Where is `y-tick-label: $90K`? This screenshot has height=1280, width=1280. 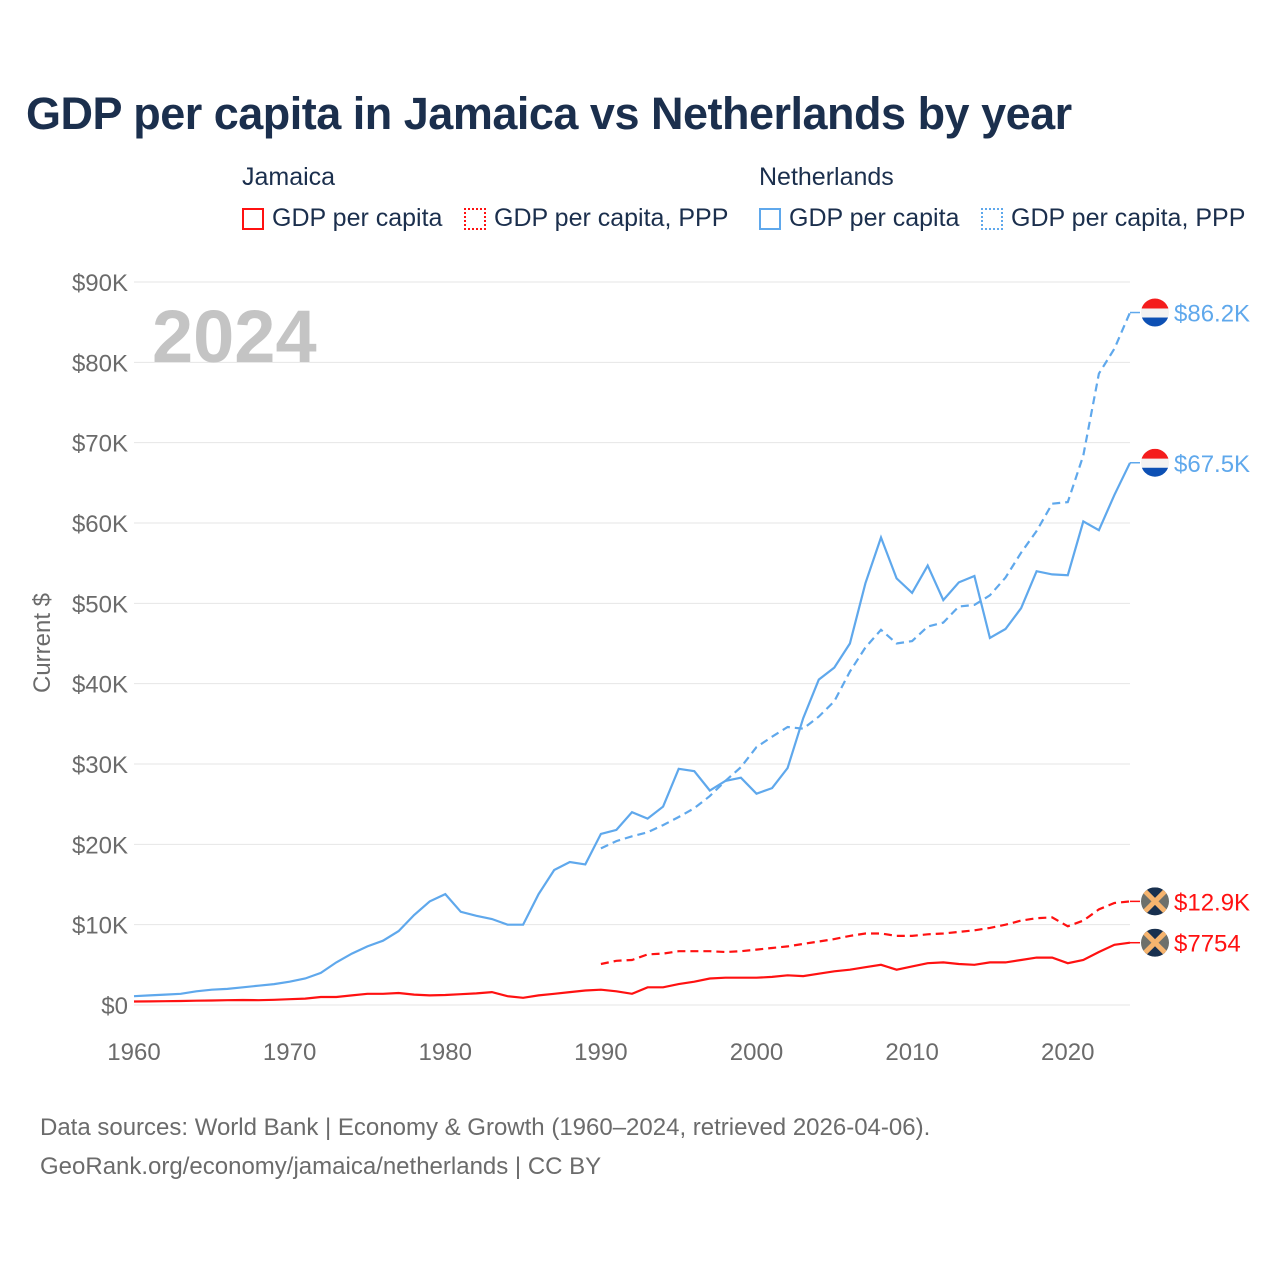 y-tick-label: $90K is located at coordinates (100, 283).